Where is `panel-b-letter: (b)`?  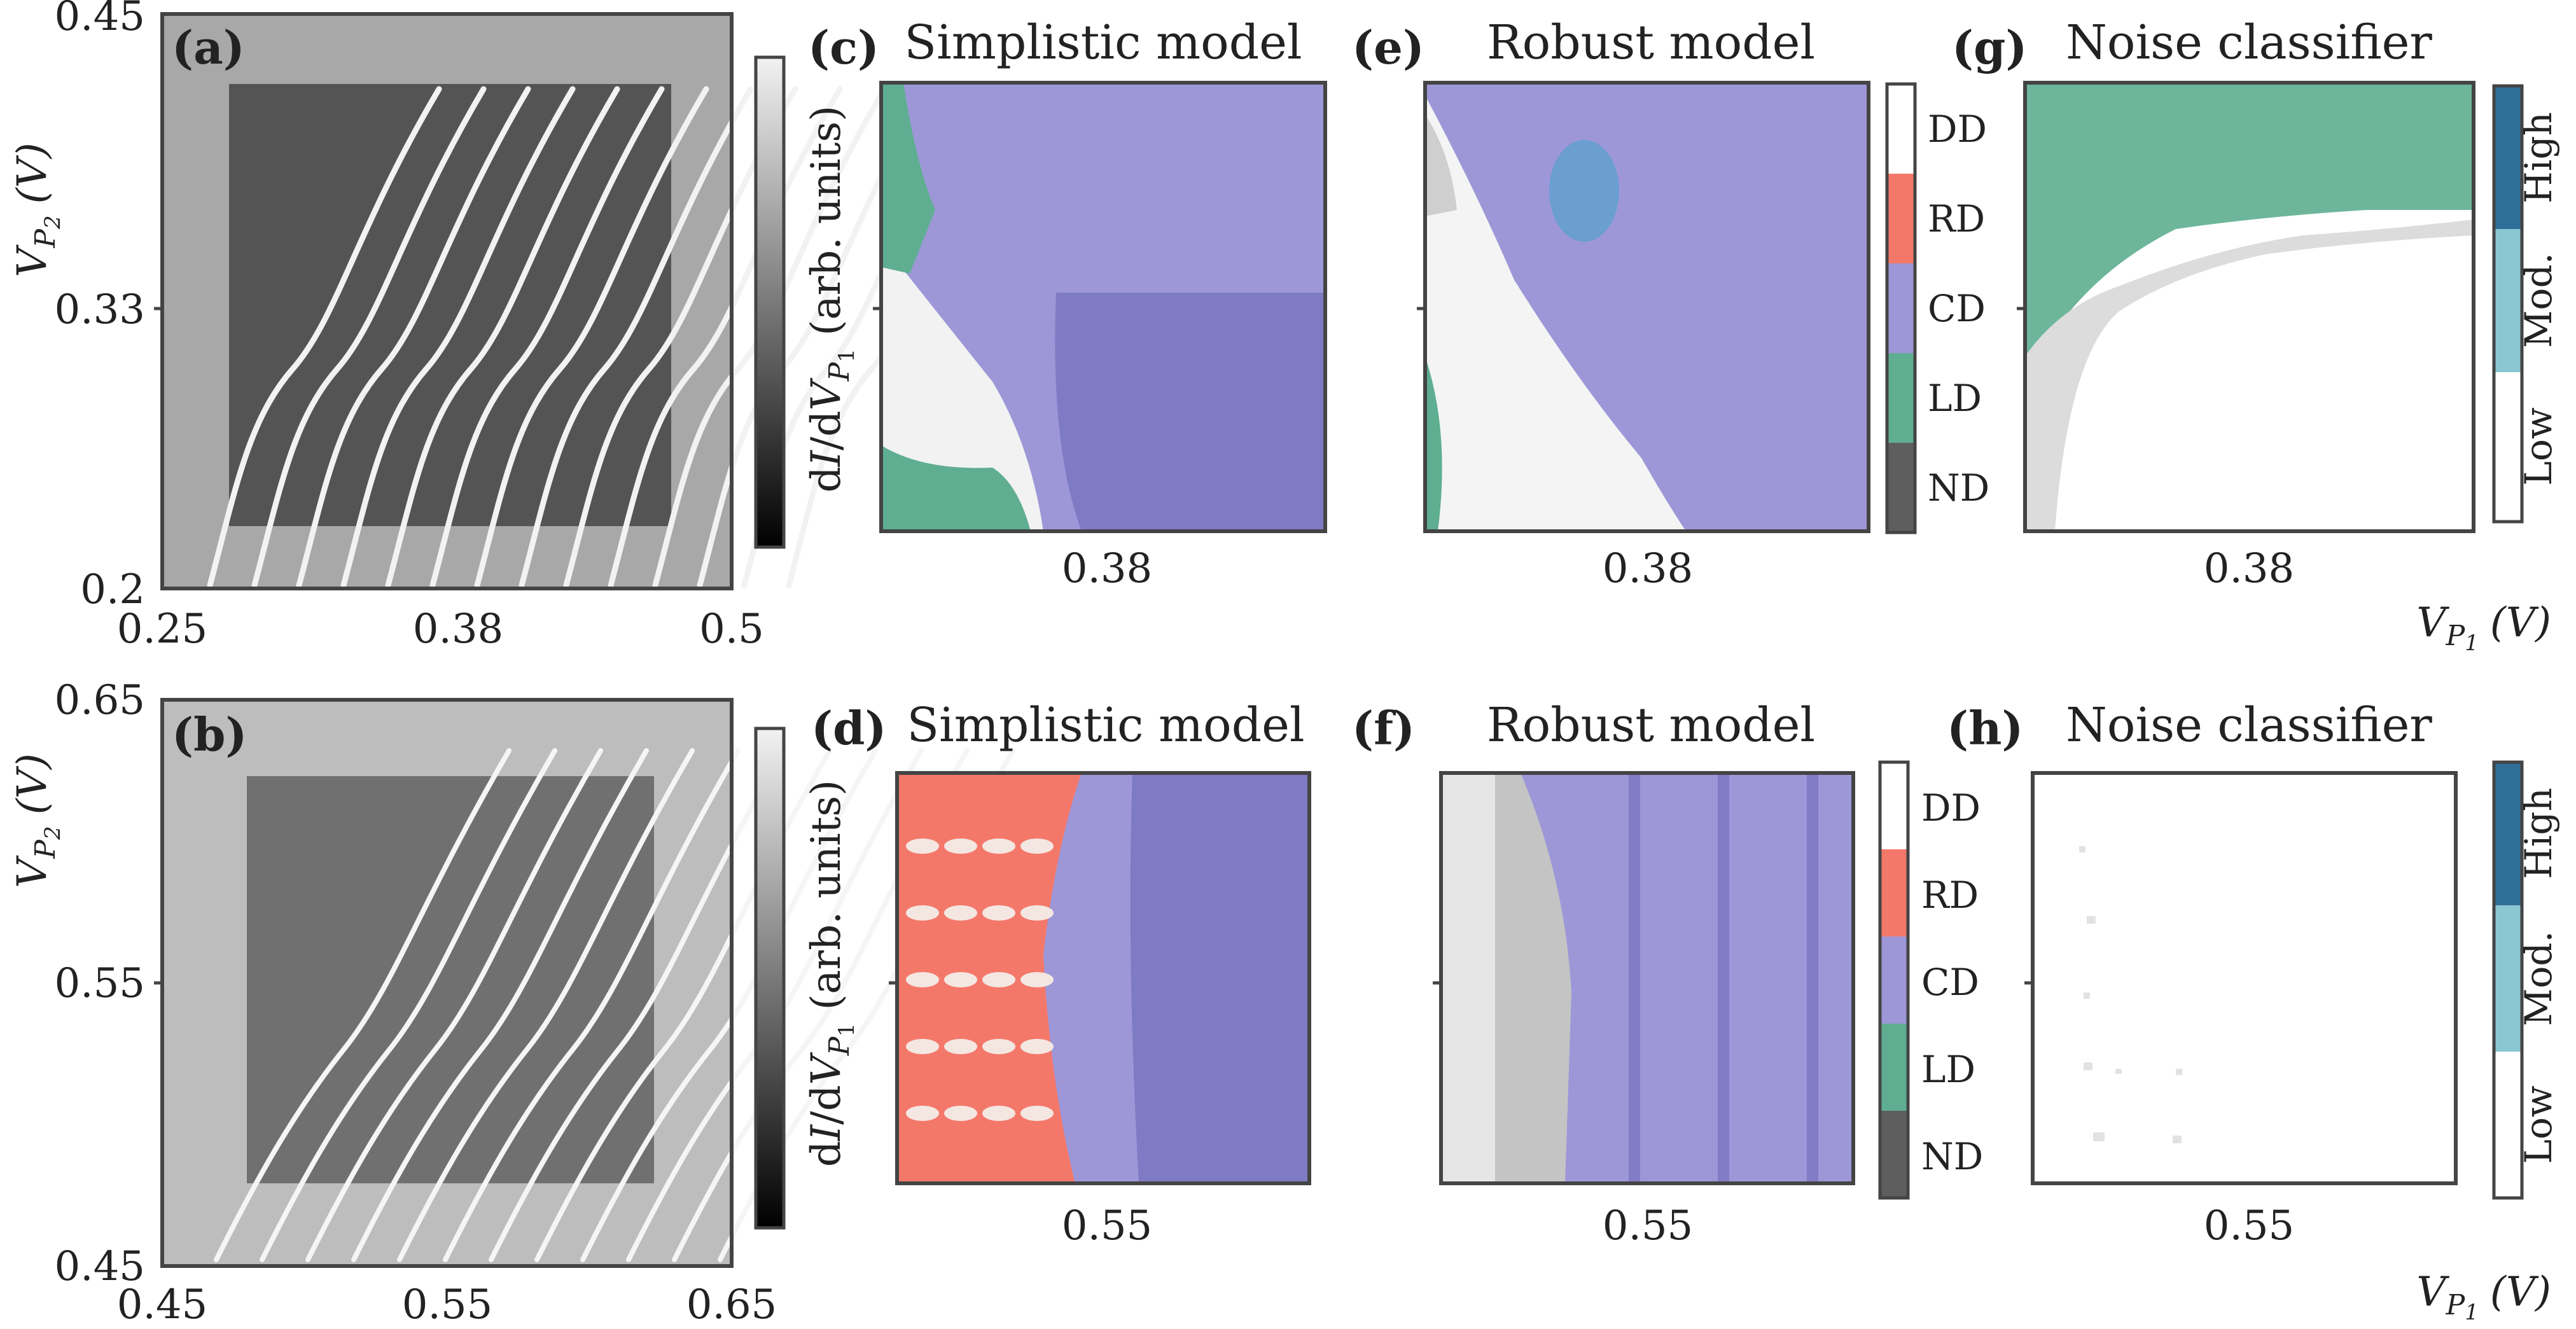
panel-b-letter: (b) is located at coordinates (210, 734).